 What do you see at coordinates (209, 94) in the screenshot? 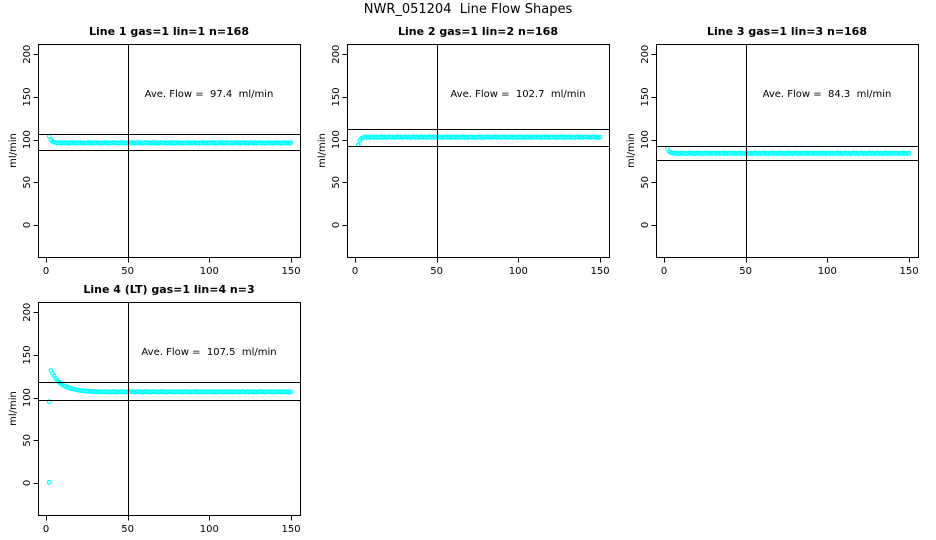
I see `ave-flow-annotation-1: Ave. Flow = 97.4 ml/min` at bounding box center [209, 94].